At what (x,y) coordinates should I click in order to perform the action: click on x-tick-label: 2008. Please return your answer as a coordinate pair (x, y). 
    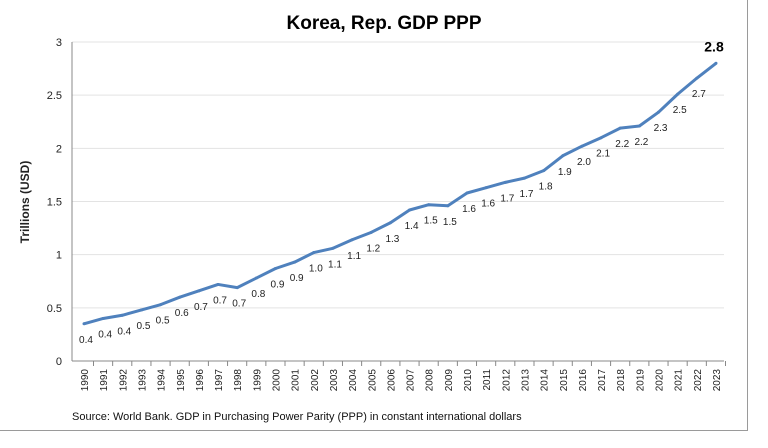
    Looking at the image, I should click on (430, 380).